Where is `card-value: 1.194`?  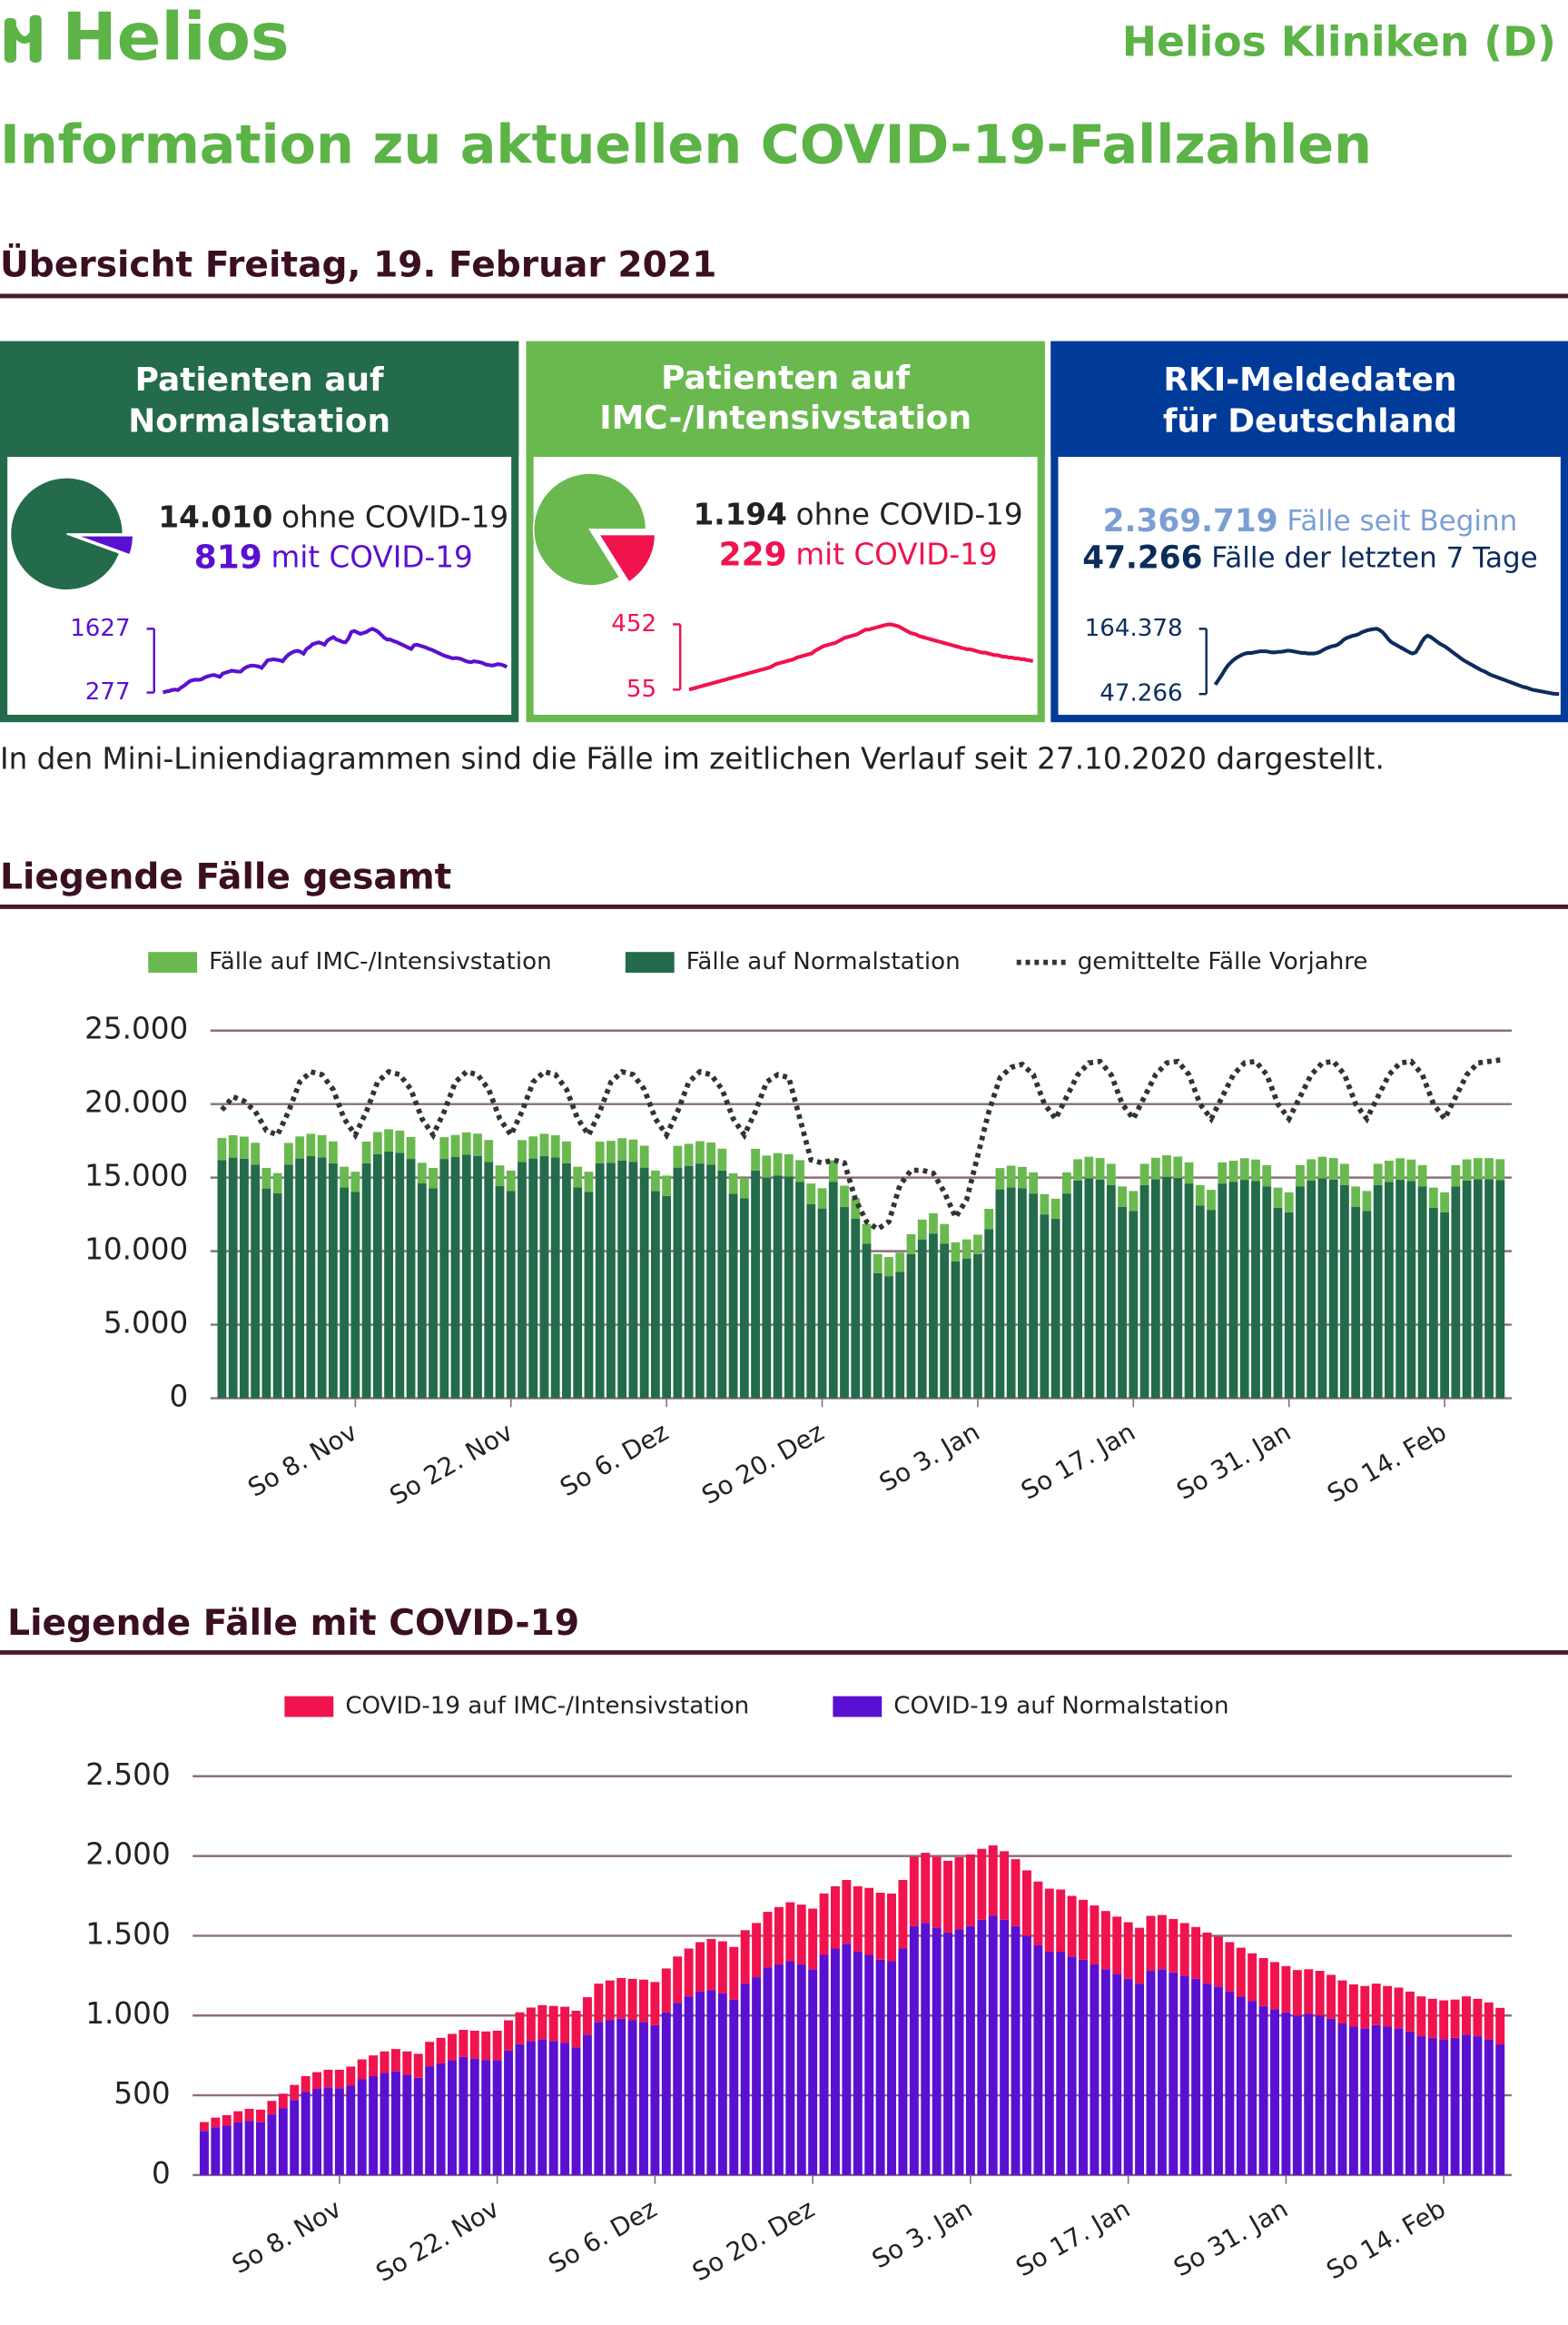 card-value: 1.194 is located at coordinates (740, 514).